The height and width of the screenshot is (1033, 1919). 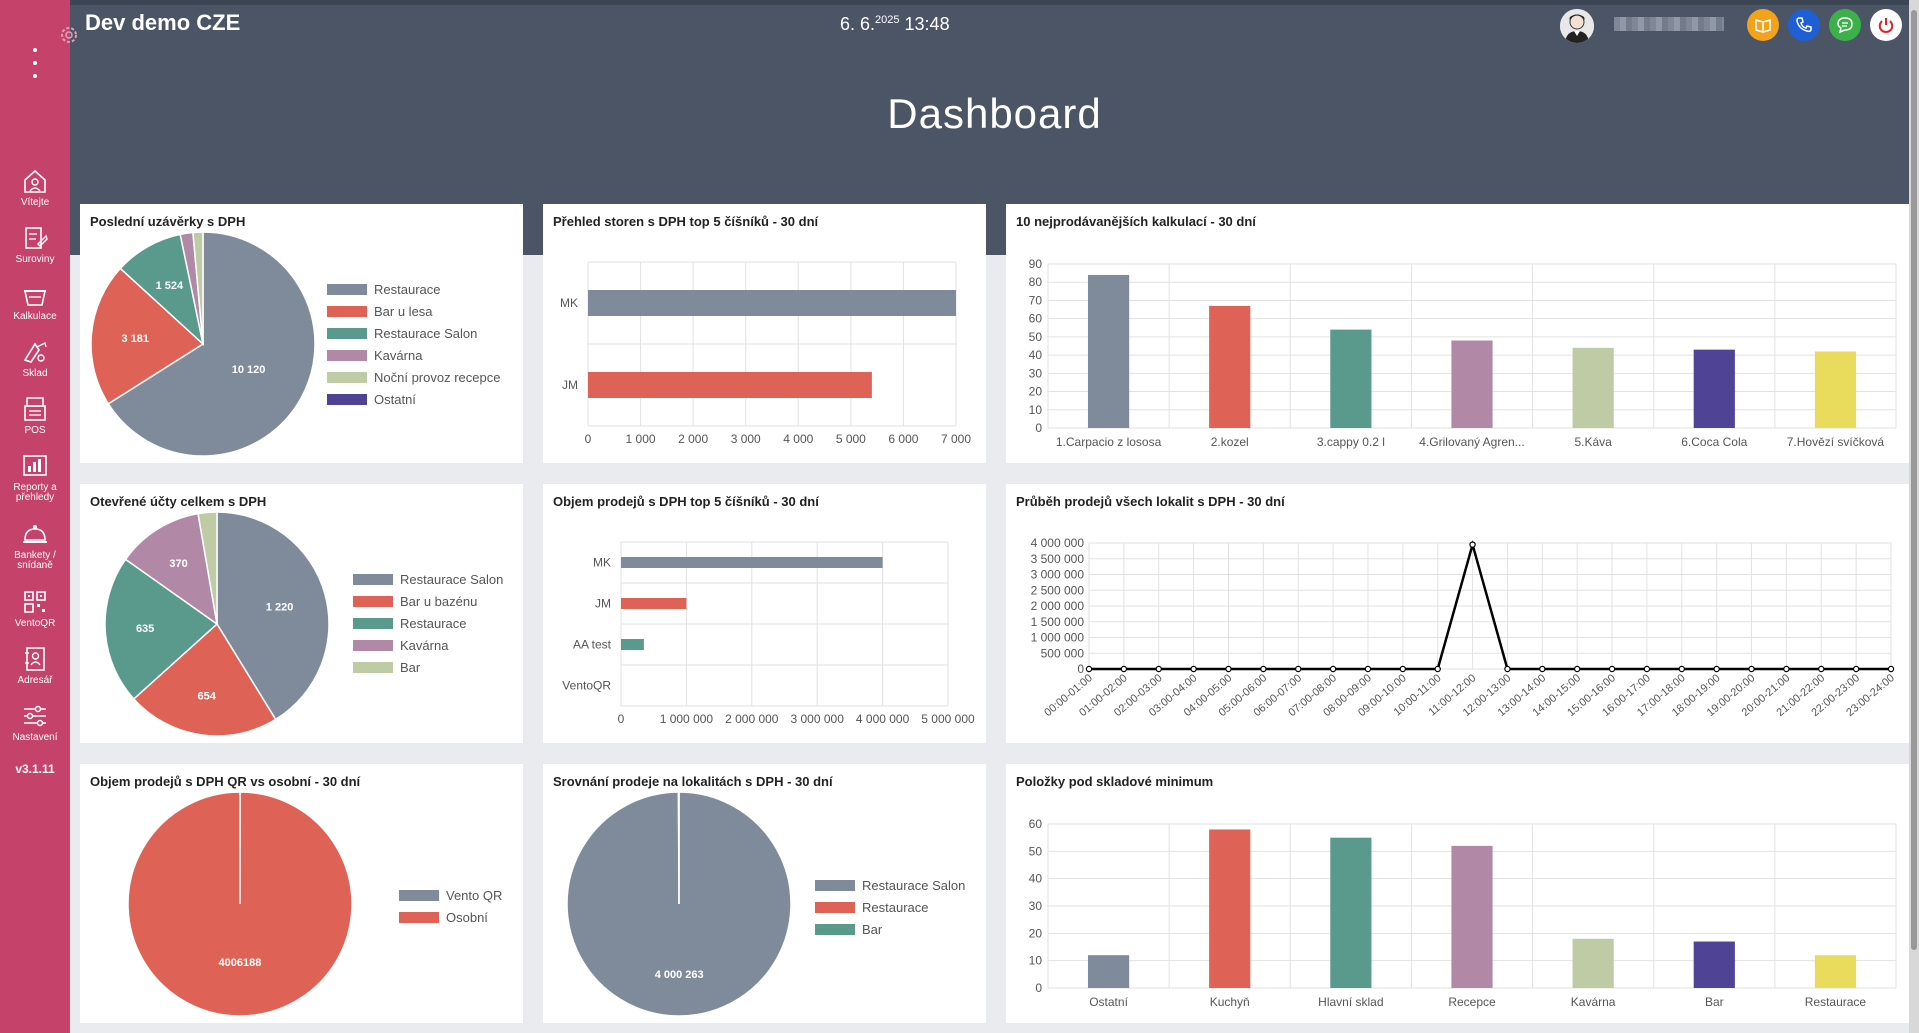 I want to click on chart-qr-vs-personal: 8504006188, so click(x=240, y=904).